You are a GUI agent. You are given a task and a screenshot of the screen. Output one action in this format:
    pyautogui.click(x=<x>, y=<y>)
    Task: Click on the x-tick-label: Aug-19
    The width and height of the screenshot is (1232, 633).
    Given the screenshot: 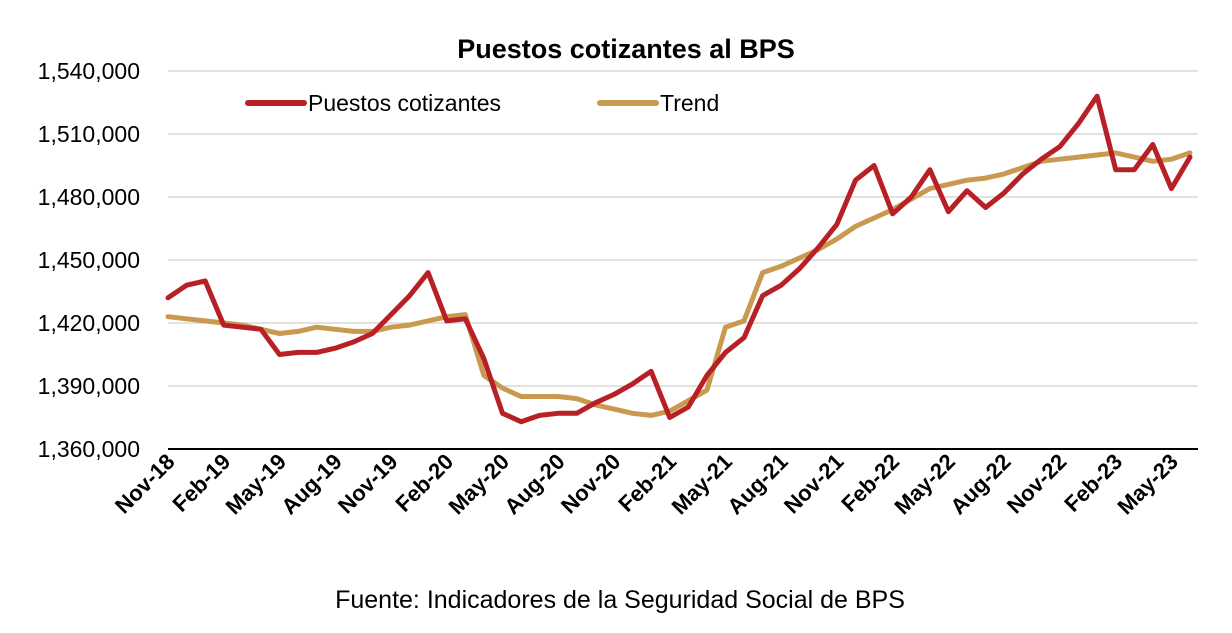 What is the action you would take?
    pyautogui.click(x=311, y=484)
    